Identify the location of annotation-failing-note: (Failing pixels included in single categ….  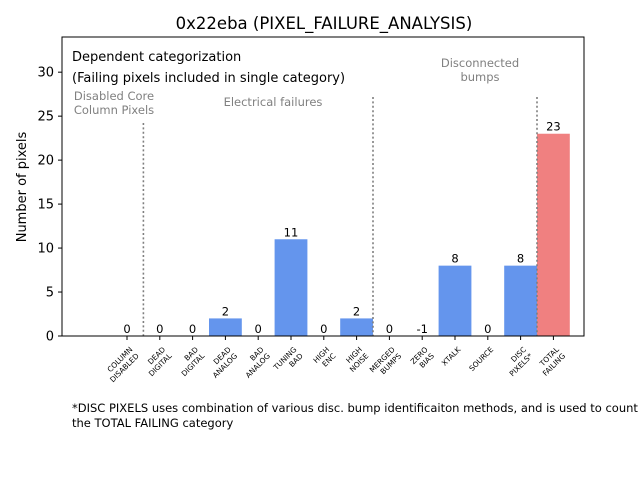
(208, 78).